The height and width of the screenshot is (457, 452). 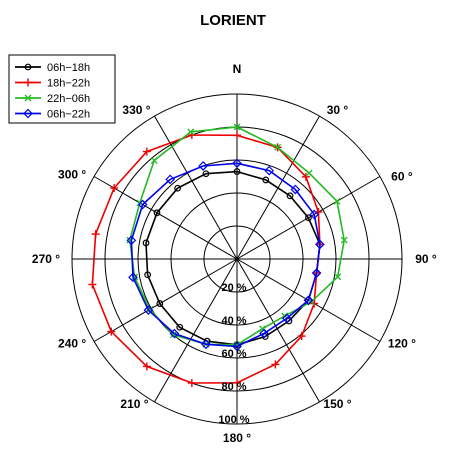 I want to click on direction-label: 180 °, so click(x=237, y=438).